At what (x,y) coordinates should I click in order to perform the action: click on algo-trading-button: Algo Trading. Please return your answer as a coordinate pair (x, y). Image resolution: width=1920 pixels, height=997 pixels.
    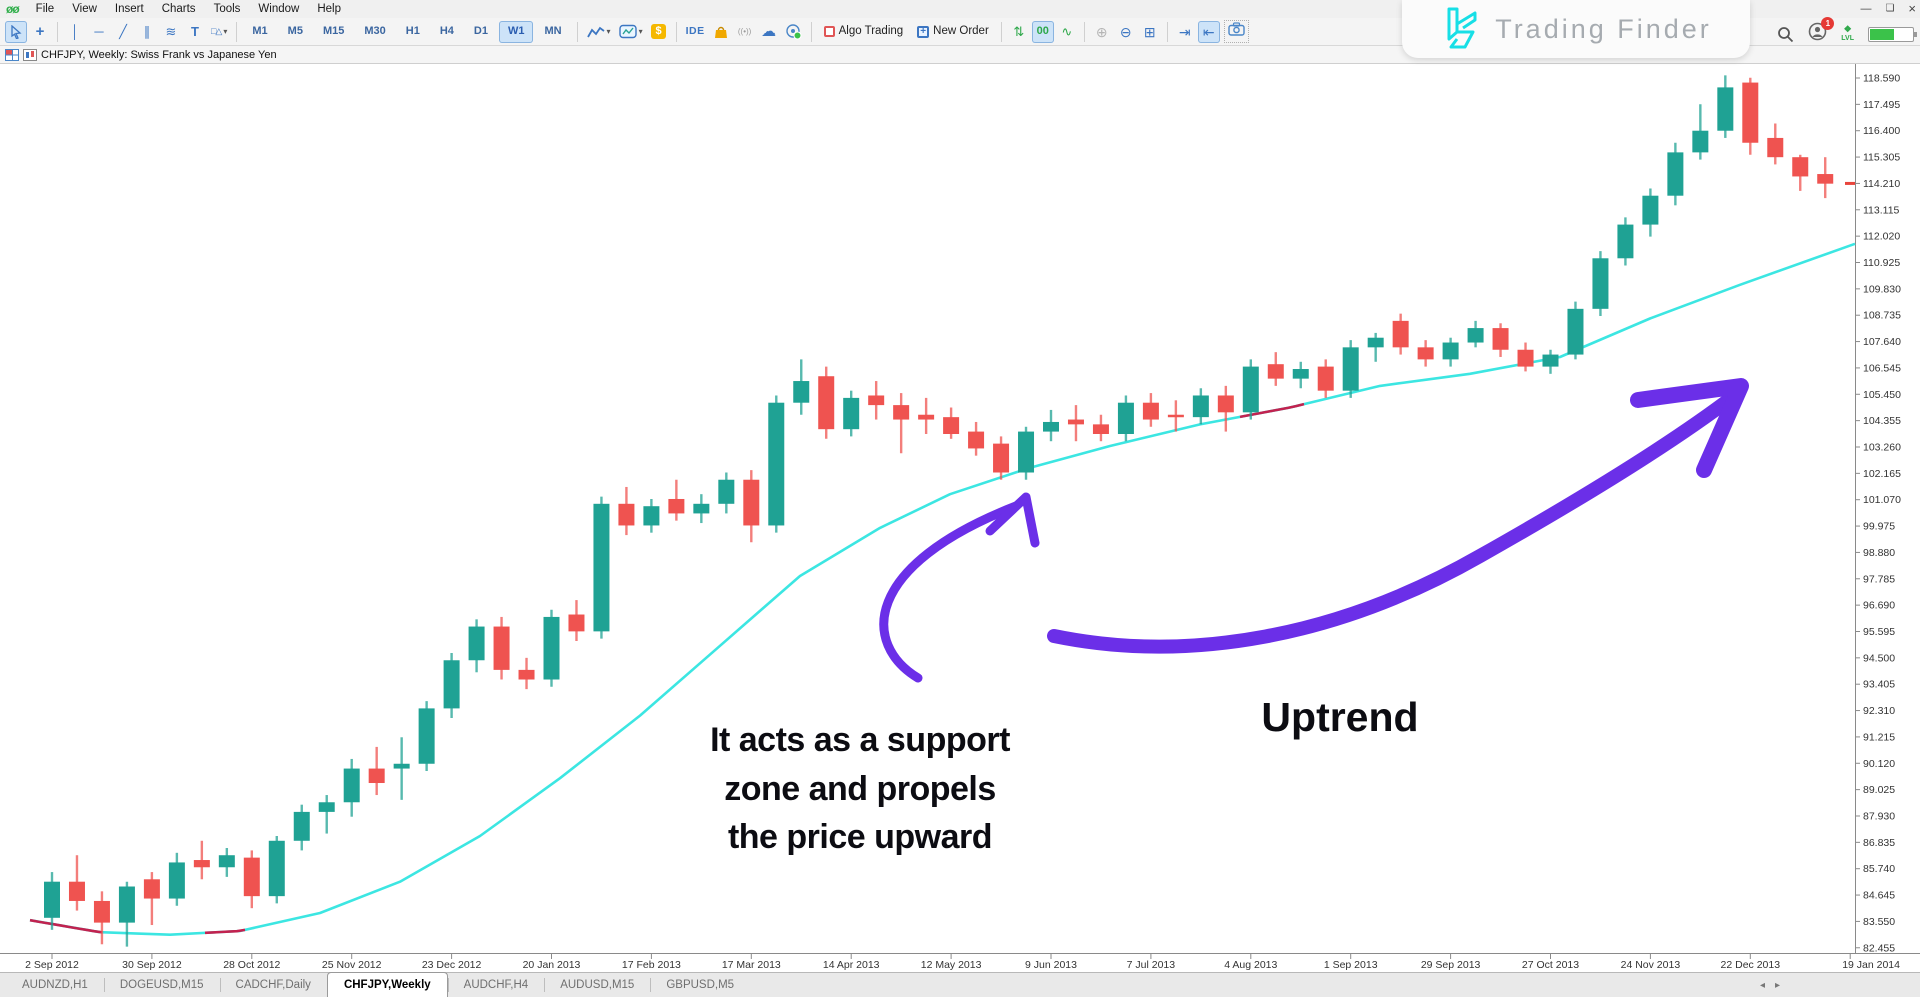
    Looking at the image, I should click on (864, 32).